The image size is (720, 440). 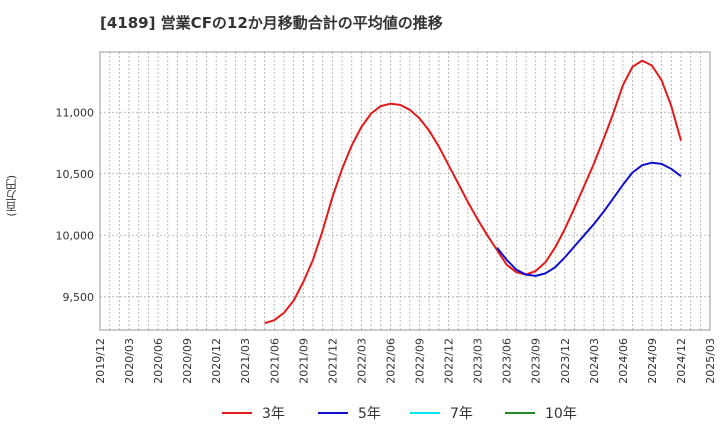 I want to click on x-tick-label: 2022/12, so click(x=449, y=361).